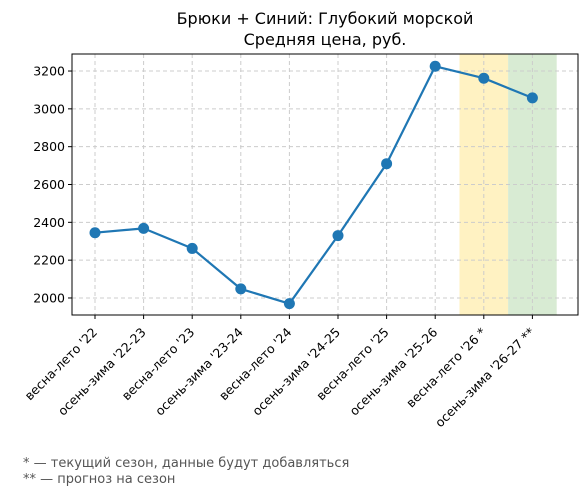 The image size is (588, 498). Describe the element at coordinates (296, 372) in the screenshot. I see `x-tick-label: осень-зима '24-25` at that location.